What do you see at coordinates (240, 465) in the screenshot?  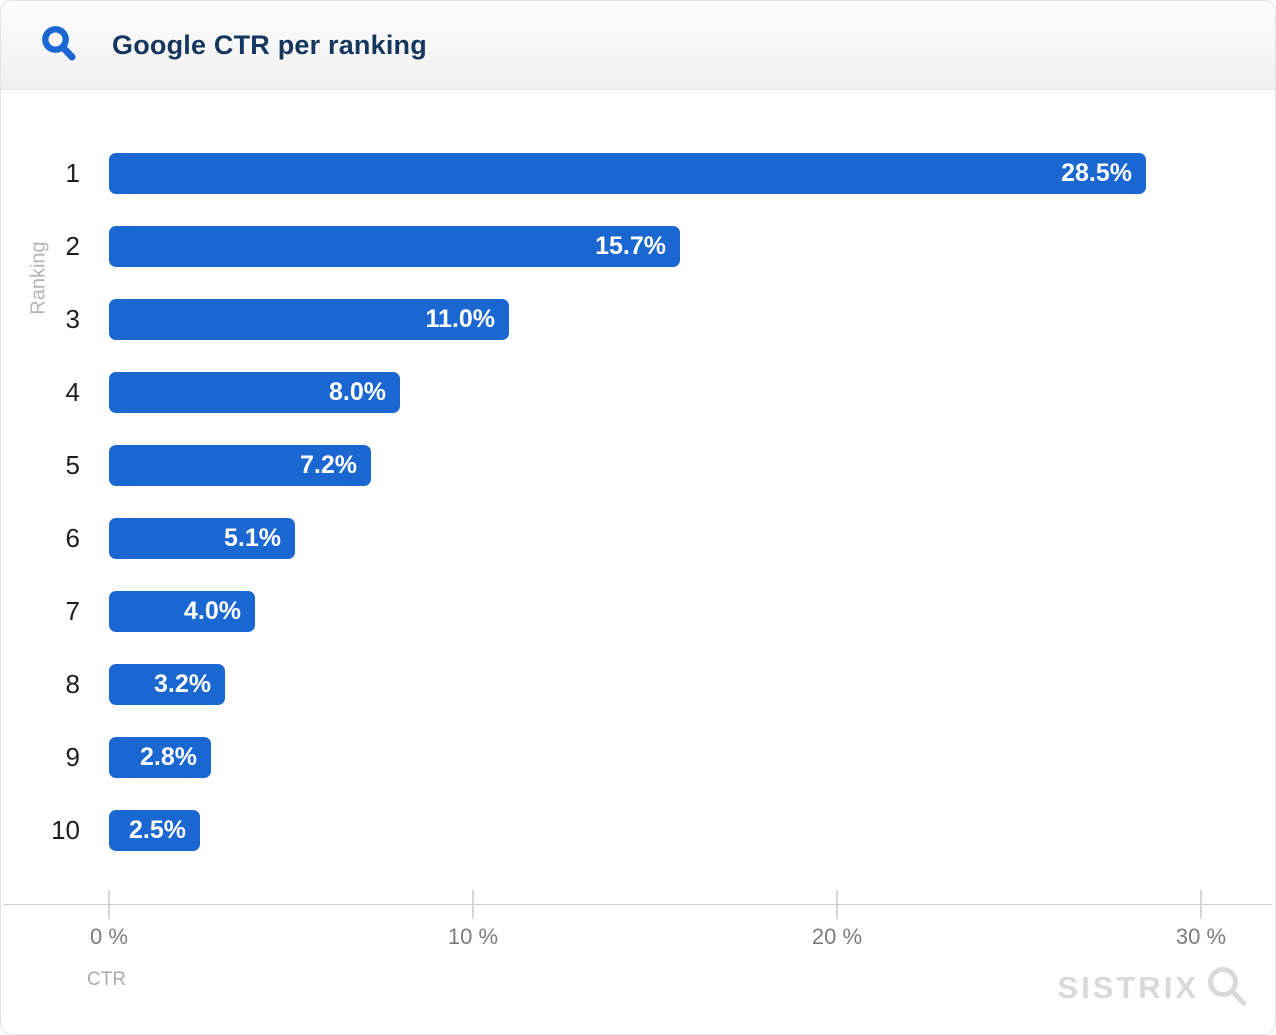 I see `ctr-bar: 7.2%` at bounding box center [240, 465].